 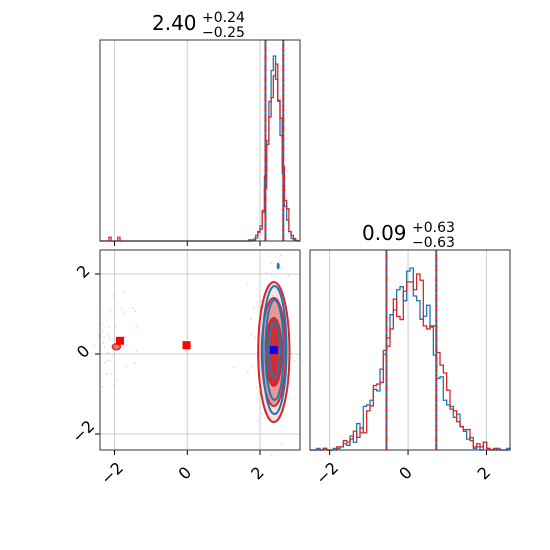 I want to click on y-tick-label: −2, so click(x=83, y=431).